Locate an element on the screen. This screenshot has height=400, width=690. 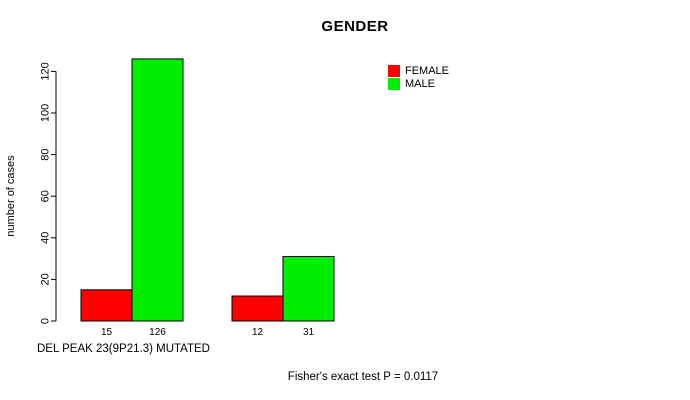
legend-label-male: MALE is located at coordinates (420, 84).